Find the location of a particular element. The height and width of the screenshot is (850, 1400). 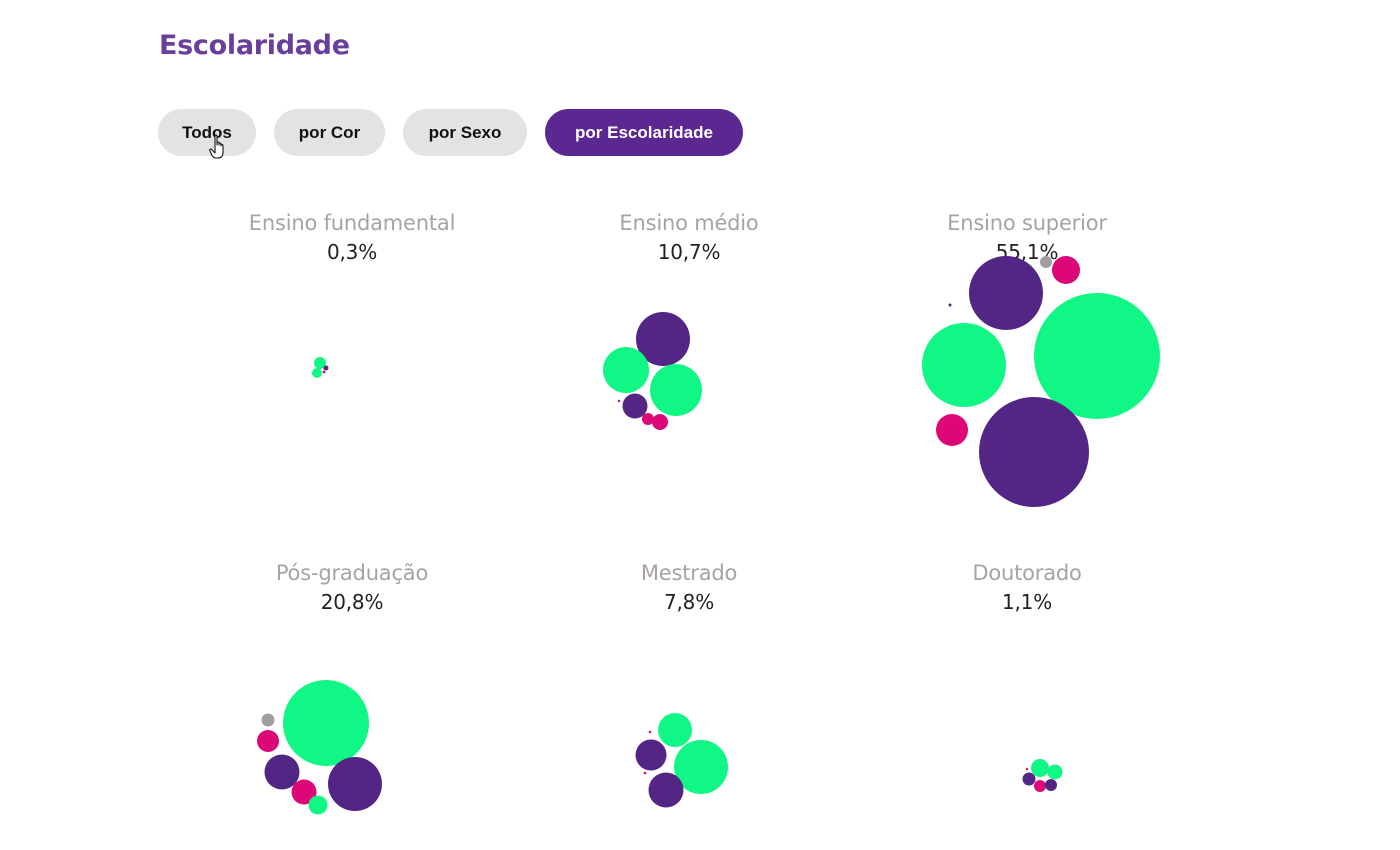

bubble-cluster-mestrado is located at coordinates (681, 760).